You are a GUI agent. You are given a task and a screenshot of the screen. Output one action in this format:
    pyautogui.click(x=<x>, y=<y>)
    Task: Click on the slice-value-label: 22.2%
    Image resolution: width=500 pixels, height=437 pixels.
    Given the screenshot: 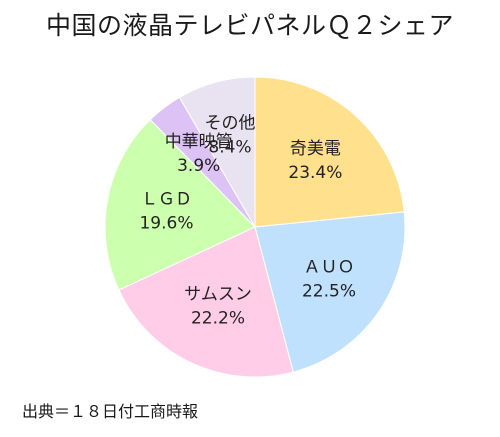 What is the action you would take?
    pyautogui.click(x=218, y=319)
    